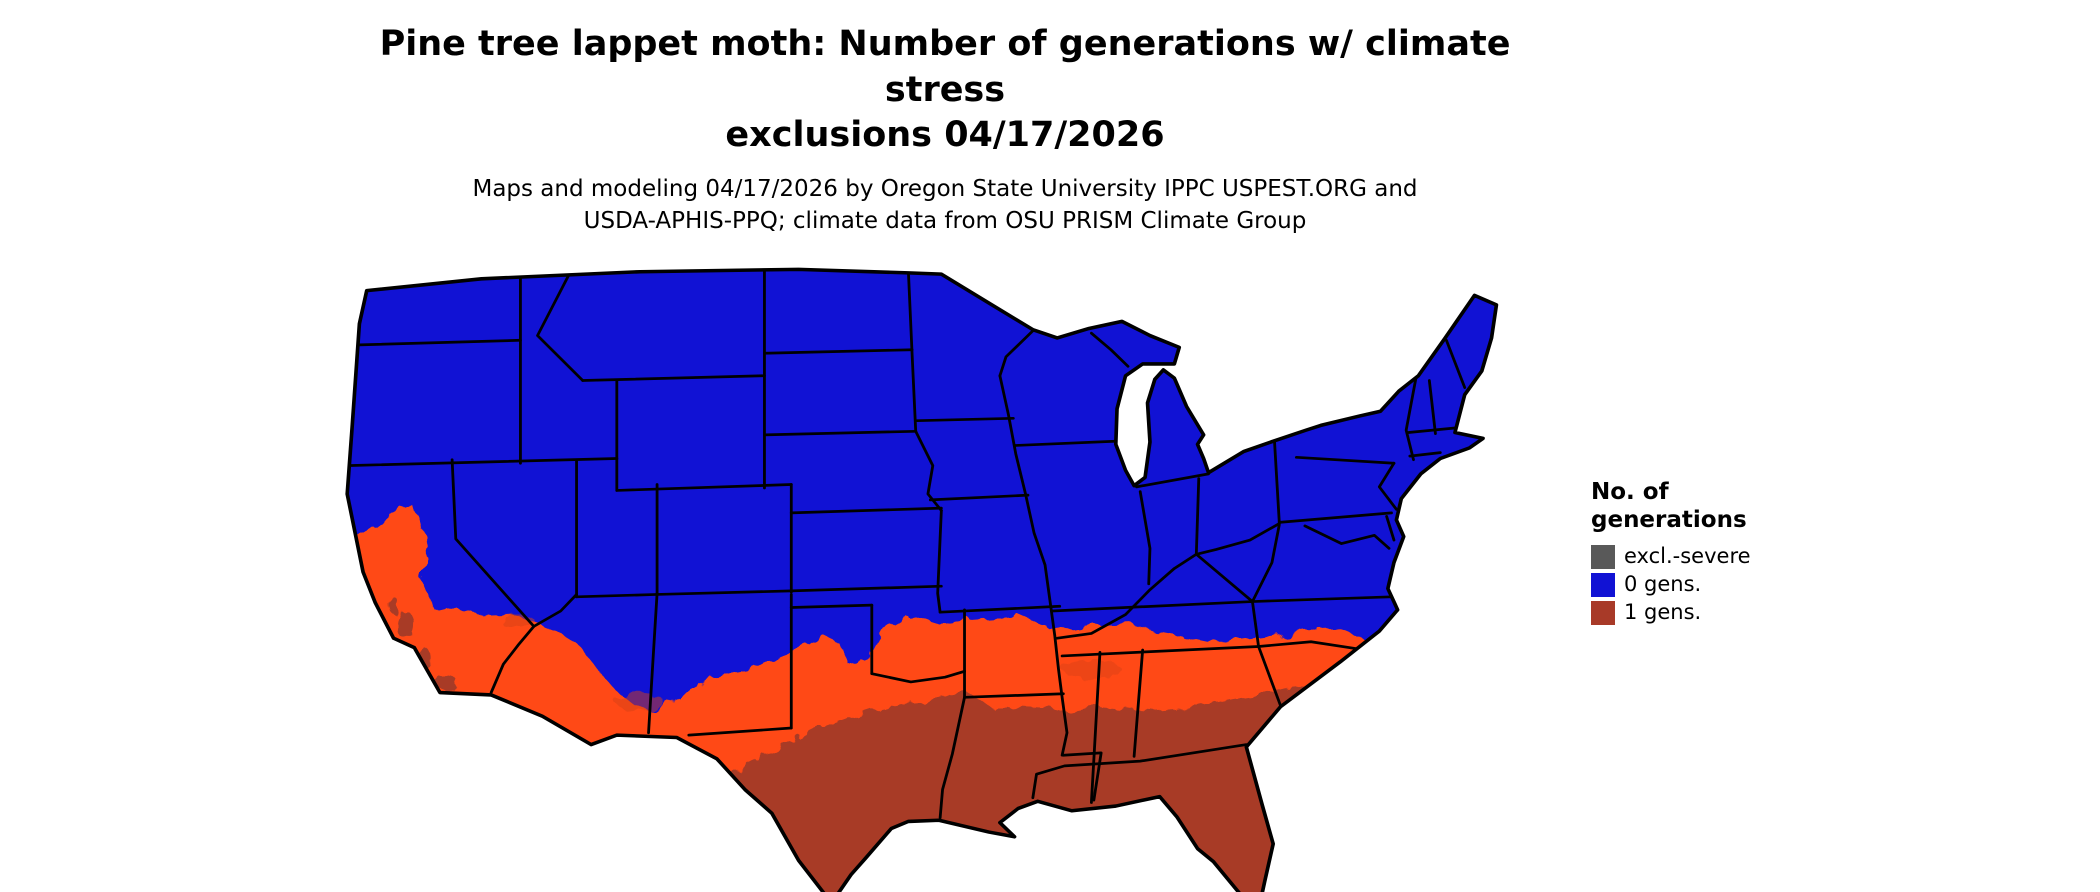  Describe the element at coordinates (1663, 584) in the screenshot. I see `legend-item-label: 0 gens.` at that location.